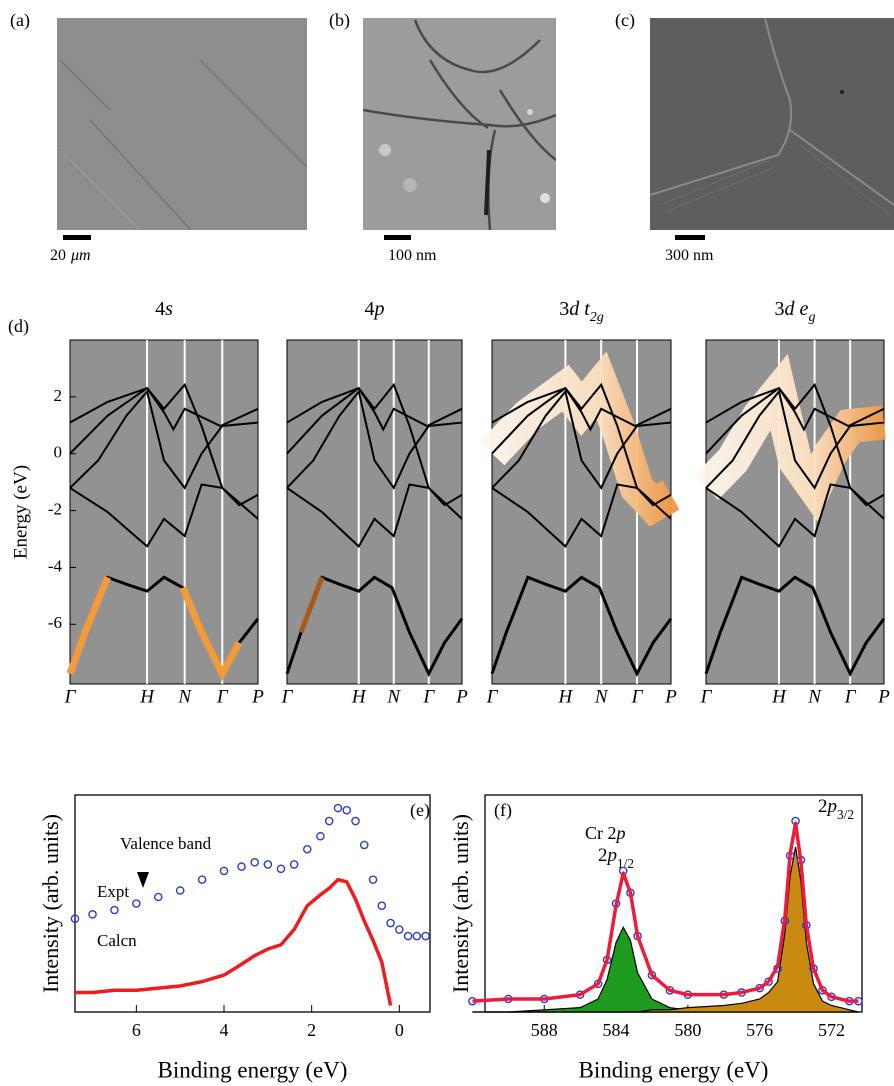 This screenshot has height=1086, width=894. I want to click on k-point-label: H, so click(147, 696).